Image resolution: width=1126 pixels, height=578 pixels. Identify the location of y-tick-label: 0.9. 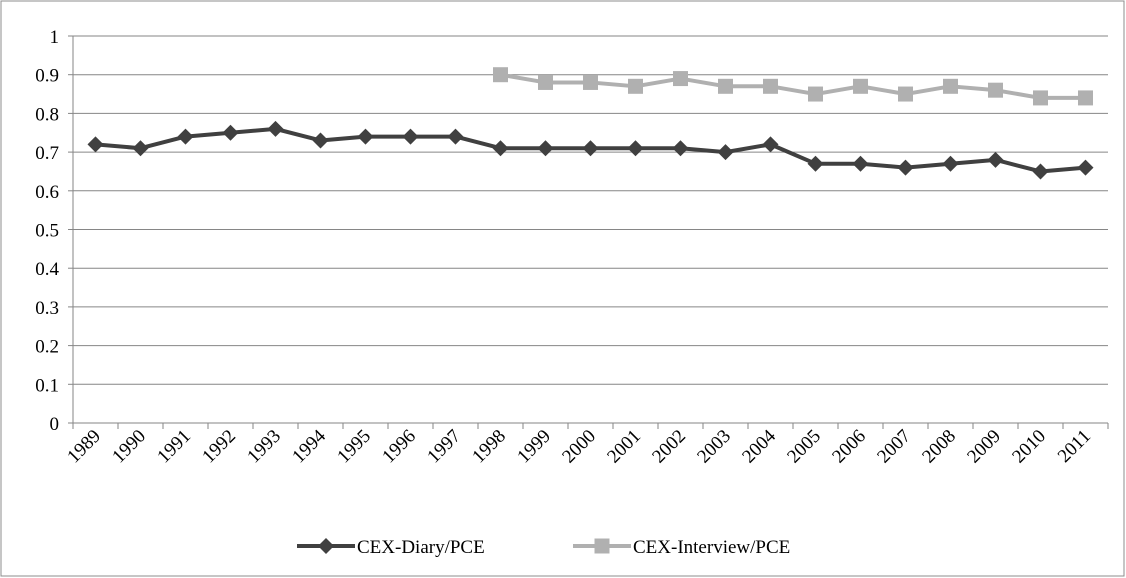
(47, 76).